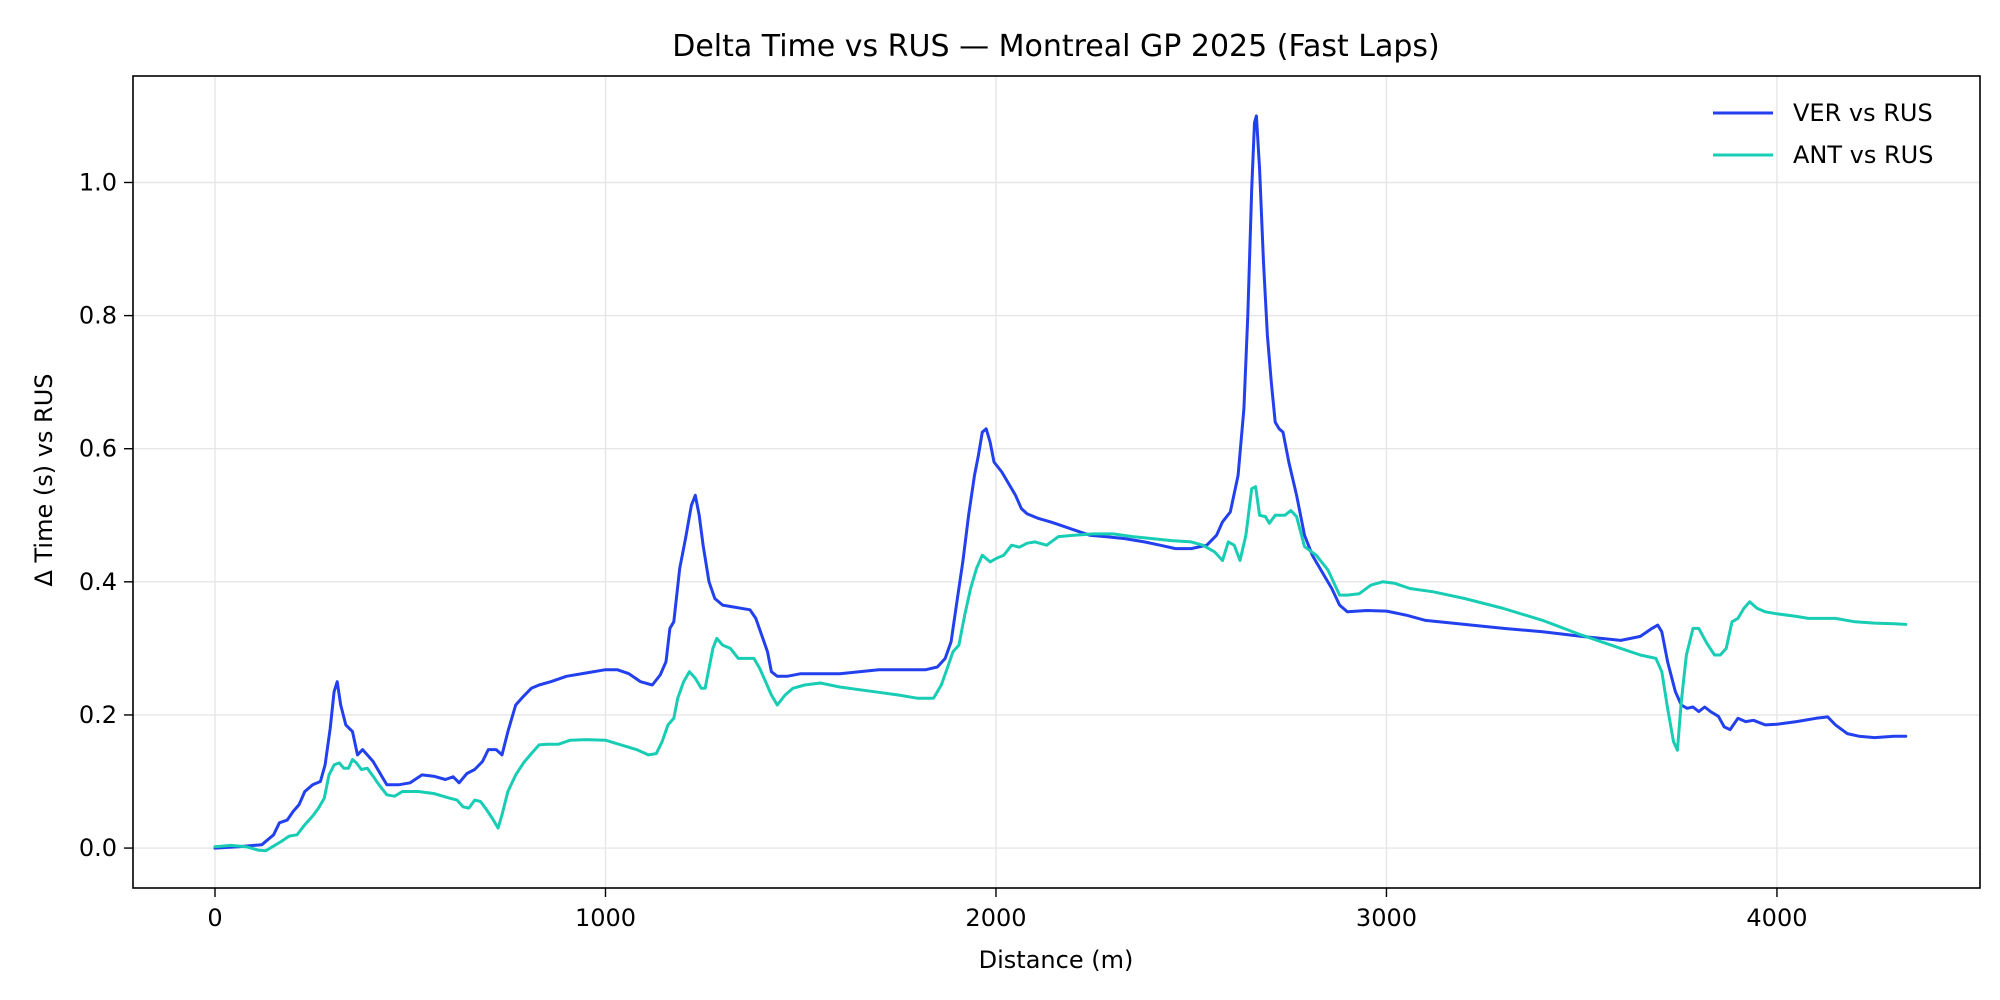 This screenshot has width=2000, height=1000. I want to click on legend: VER vs RUS ANT vs RUS, so click(1823, 134).